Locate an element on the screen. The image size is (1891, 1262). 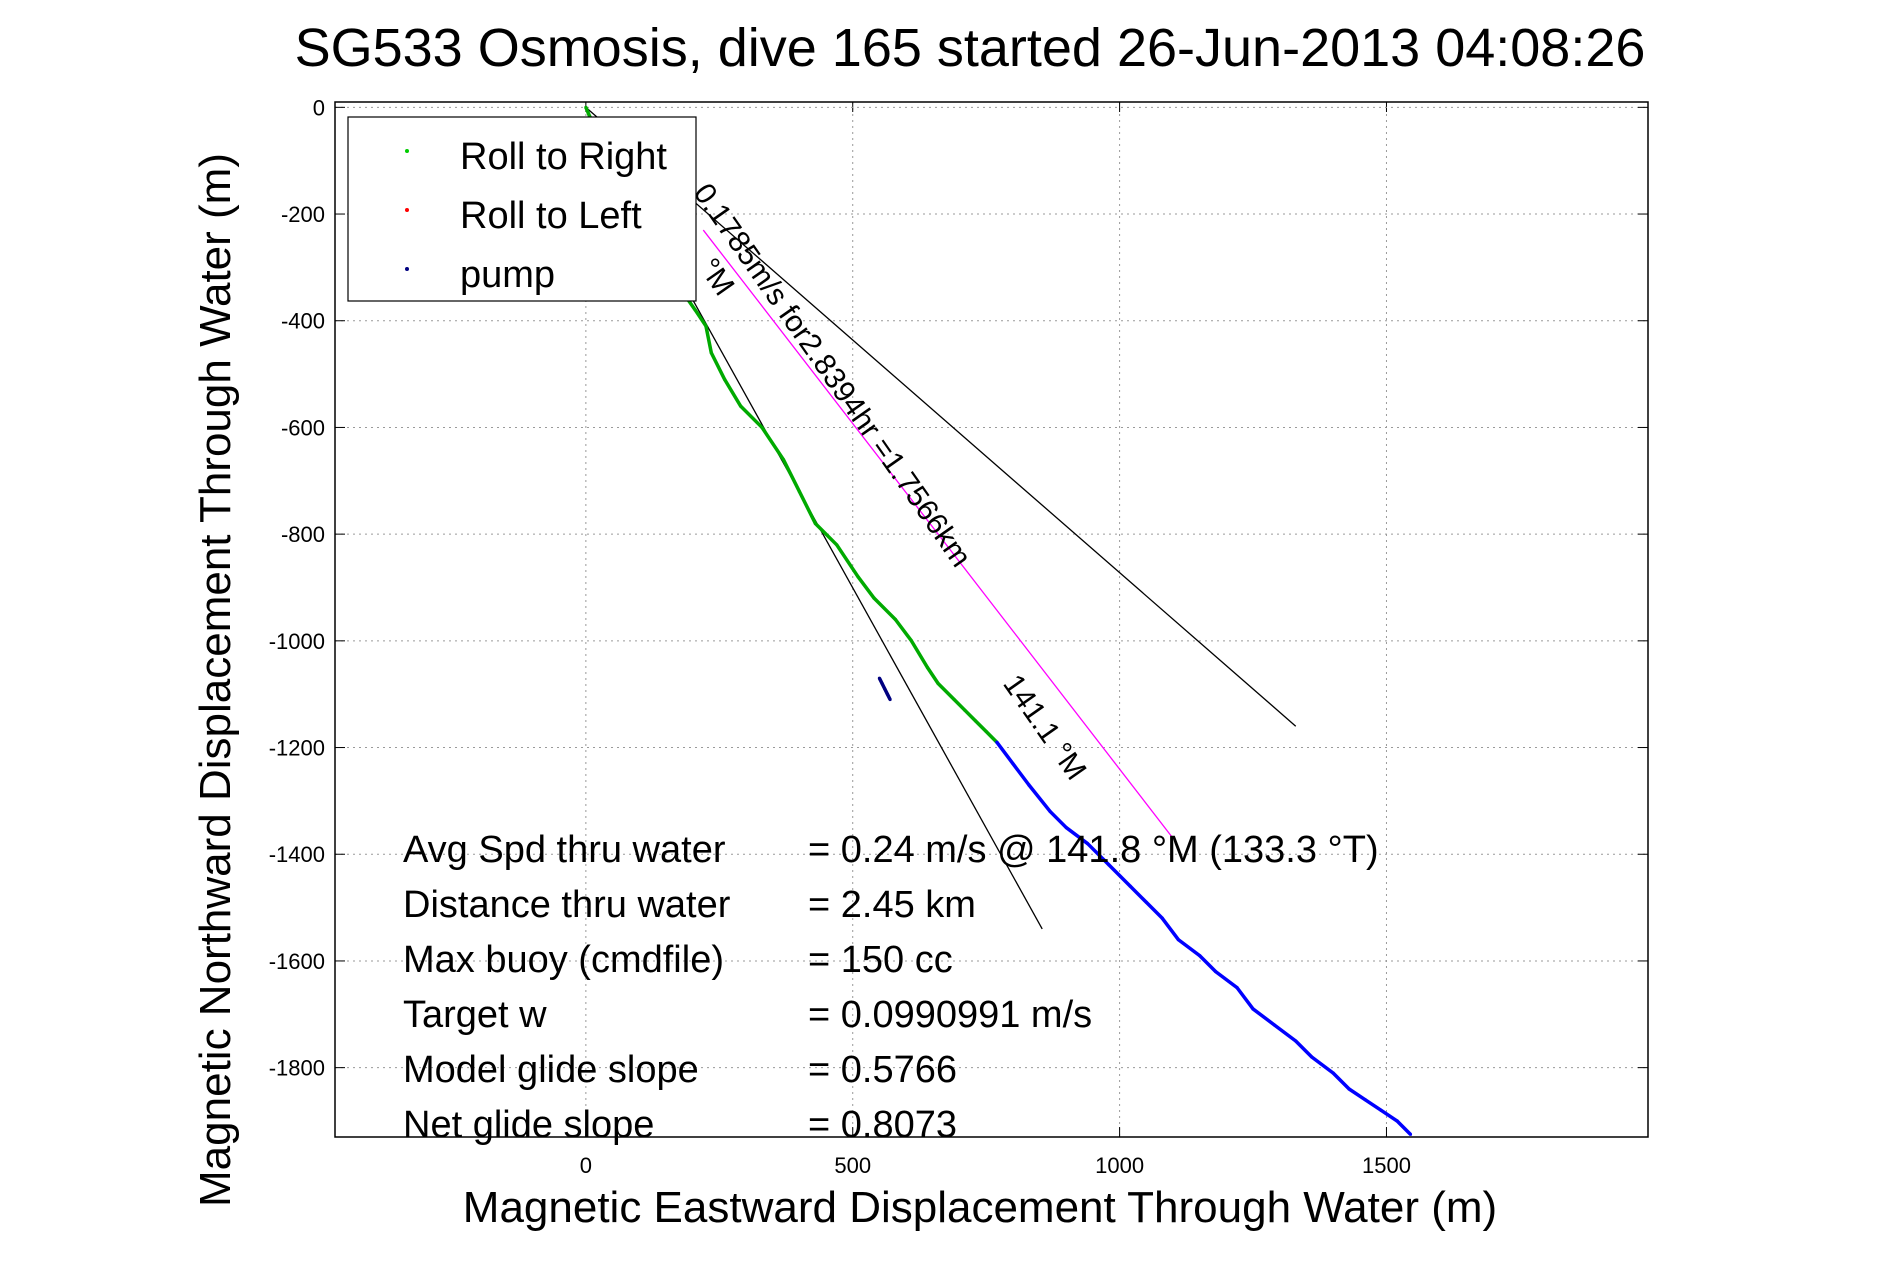
legend: Roll to Right Roll to Left pump is located at coordinates (522, 209).